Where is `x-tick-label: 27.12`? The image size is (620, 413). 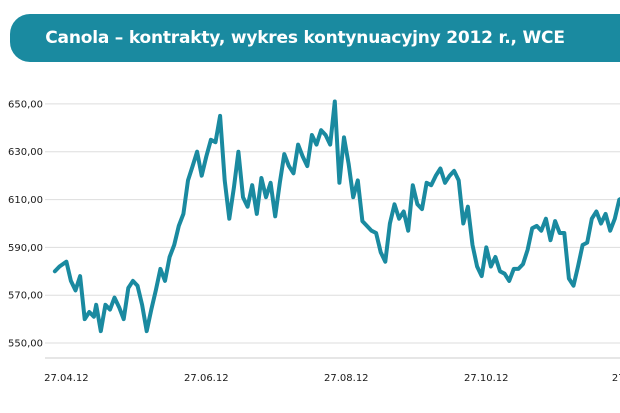 x-tick-label: 27.12 is located at coordinates (616, 378).